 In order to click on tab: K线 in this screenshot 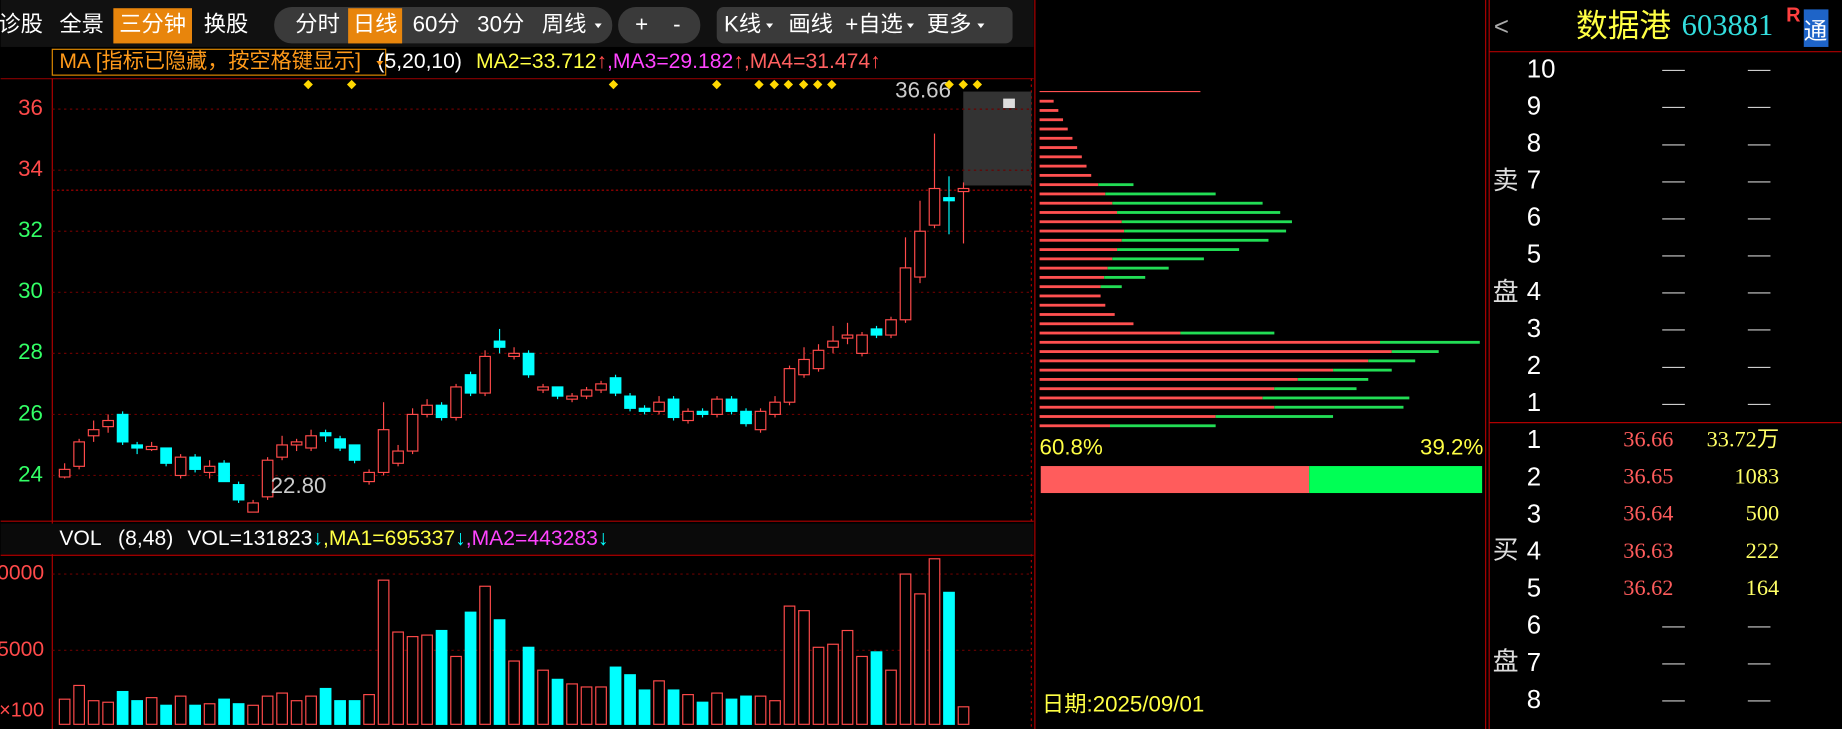, I will do `click(742, 24)`.